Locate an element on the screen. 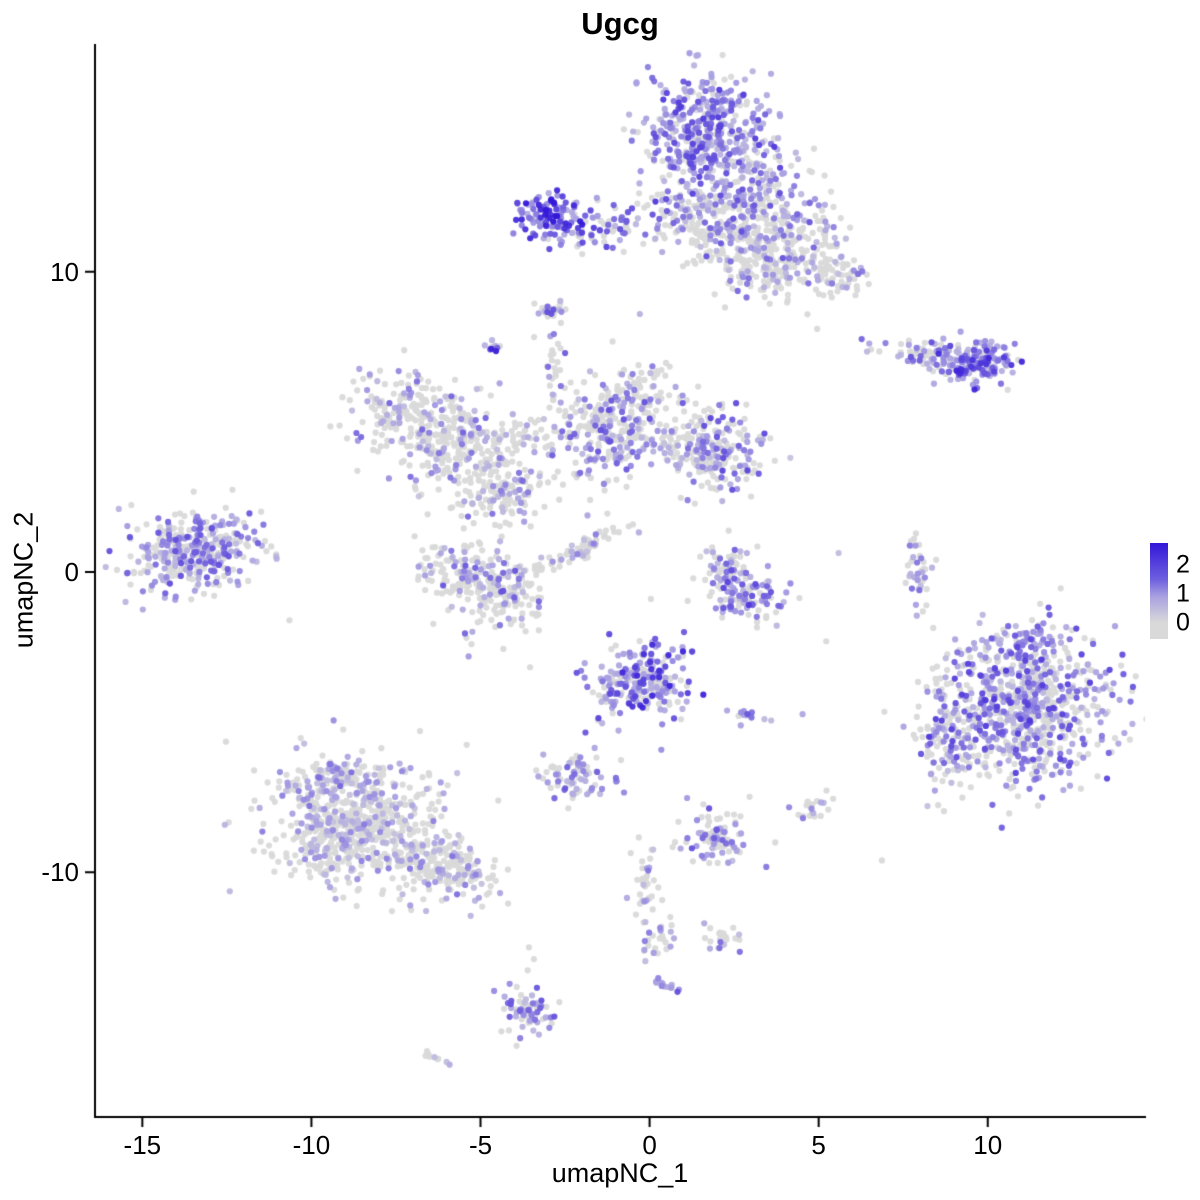 The height and width of the screenshot is (1200, 1200). legend-tick-label: 0 is located at coordinates (1183, 622).